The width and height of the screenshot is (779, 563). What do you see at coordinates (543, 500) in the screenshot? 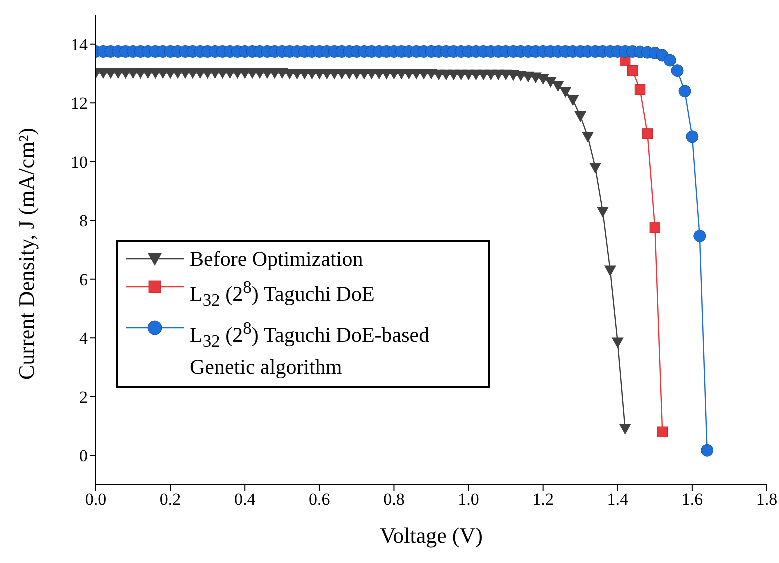
I see `x-tick-label: 1.2` at bounding box center [543, 500].